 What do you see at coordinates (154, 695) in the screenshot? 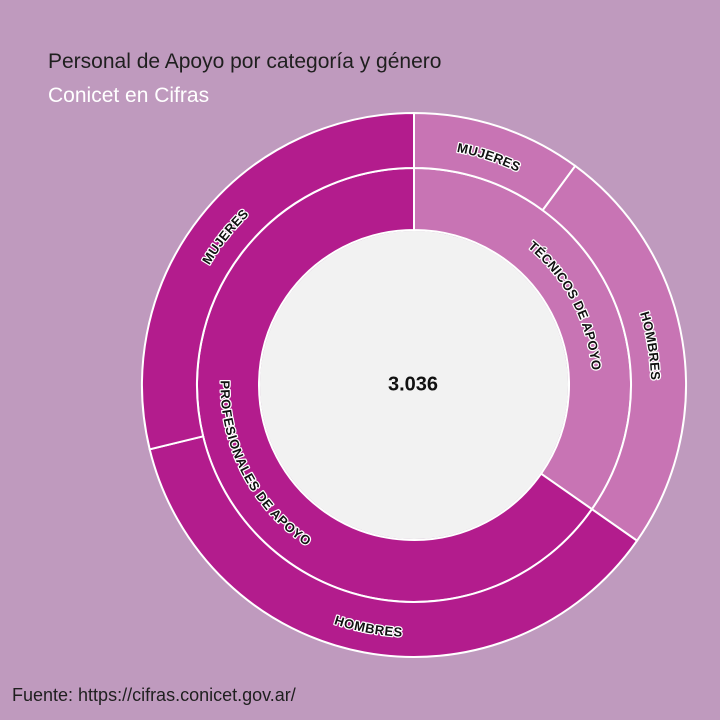
I see `source-note: Fuente: https://cifras.conicet.gov.ar/` at bounding box center [154, 695].